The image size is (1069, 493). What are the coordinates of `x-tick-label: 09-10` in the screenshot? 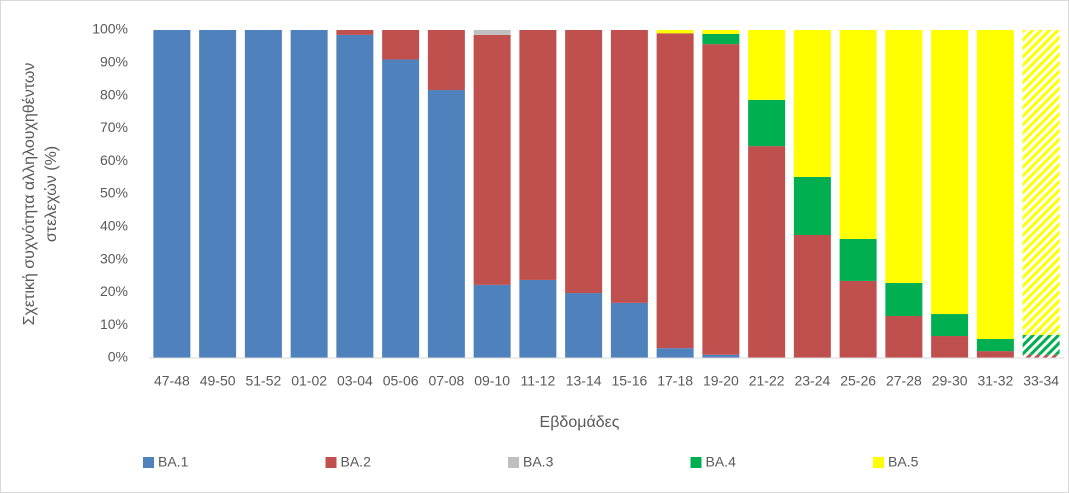 It's located at (492, 381).